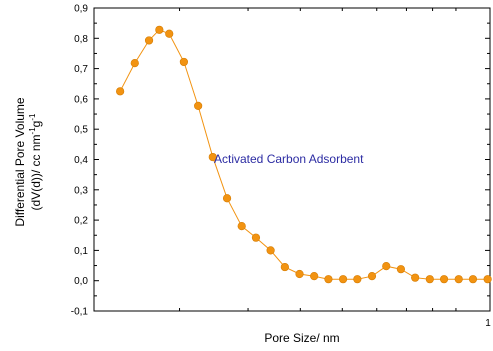  I want to click on y-axis-unit-sup2: -1, so click(32, 117).